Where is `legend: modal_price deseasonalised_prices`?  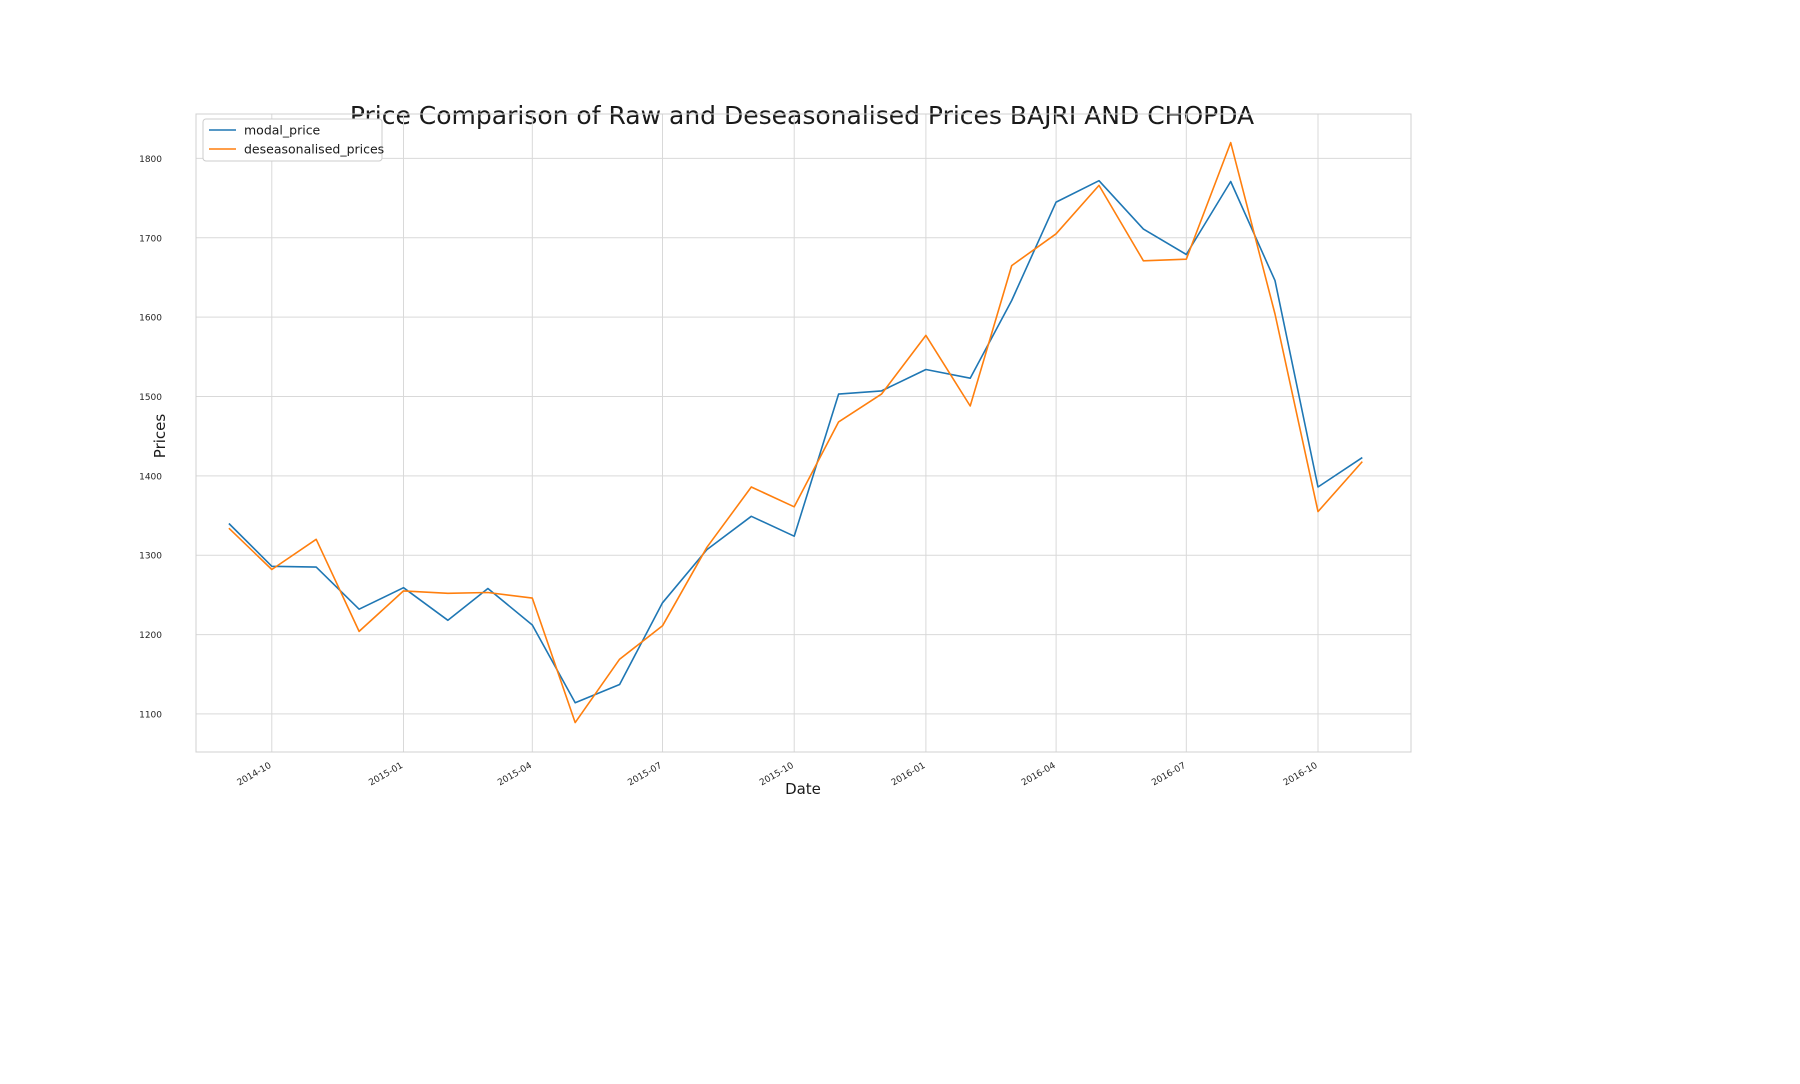
legend: modal_price deseasonalised_prices is located at coordinates (293, 140).